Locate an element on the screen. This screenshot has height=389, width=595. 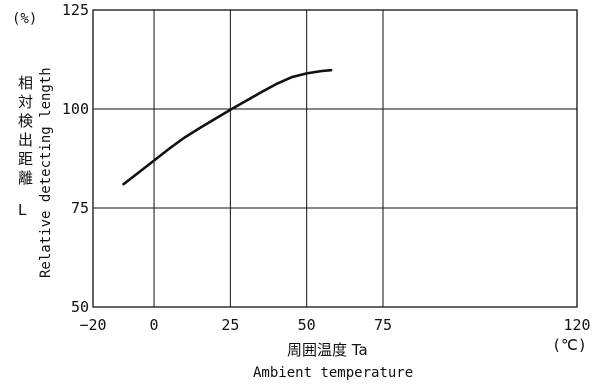
y-axis-label: Relative detecting length is located at coordinates (46, 172).